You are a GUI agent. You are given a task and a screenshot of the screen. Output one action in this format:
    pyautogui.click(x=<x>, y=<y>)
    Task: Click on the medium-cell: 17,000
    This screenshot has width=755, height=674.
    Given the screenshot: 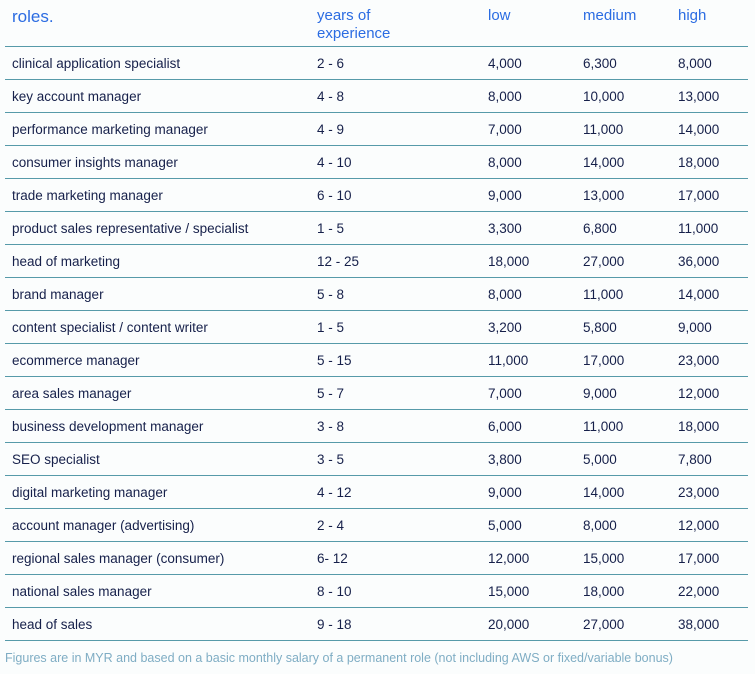 What is the action you would take?
    pyautogui.click(x=604, y=360)
    